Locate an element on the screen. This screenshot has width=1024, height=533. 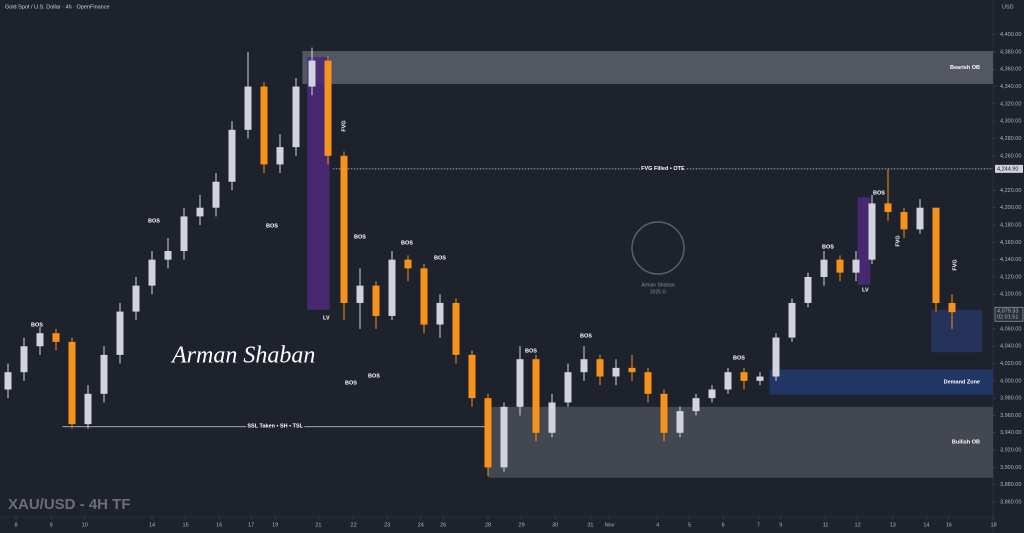
x-tick-label: 9 is located at coordinates (51, 525).